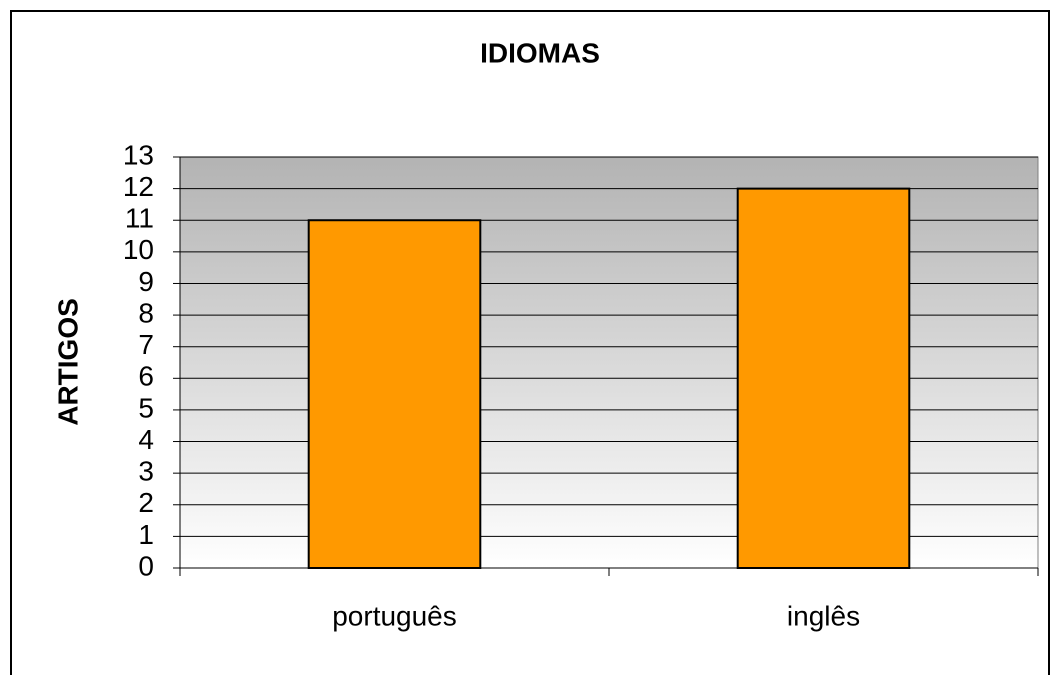 This screenshot has height=675, width=1060. What do you see at coordinates (540, 52) in the screenshot?
I see `chart-title: IDIOMAS` at bounding box center [540, 52].